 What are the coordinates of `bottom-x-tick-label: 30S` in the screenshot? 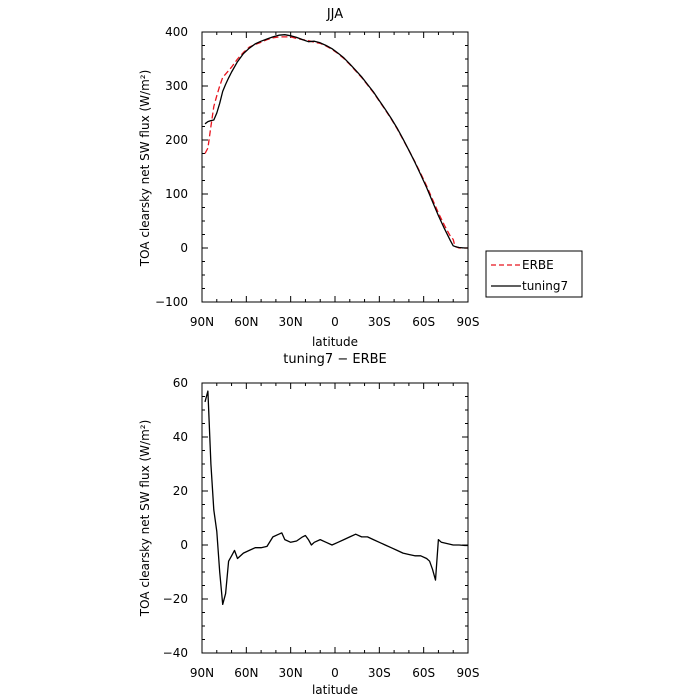 It's located at (379, 673).